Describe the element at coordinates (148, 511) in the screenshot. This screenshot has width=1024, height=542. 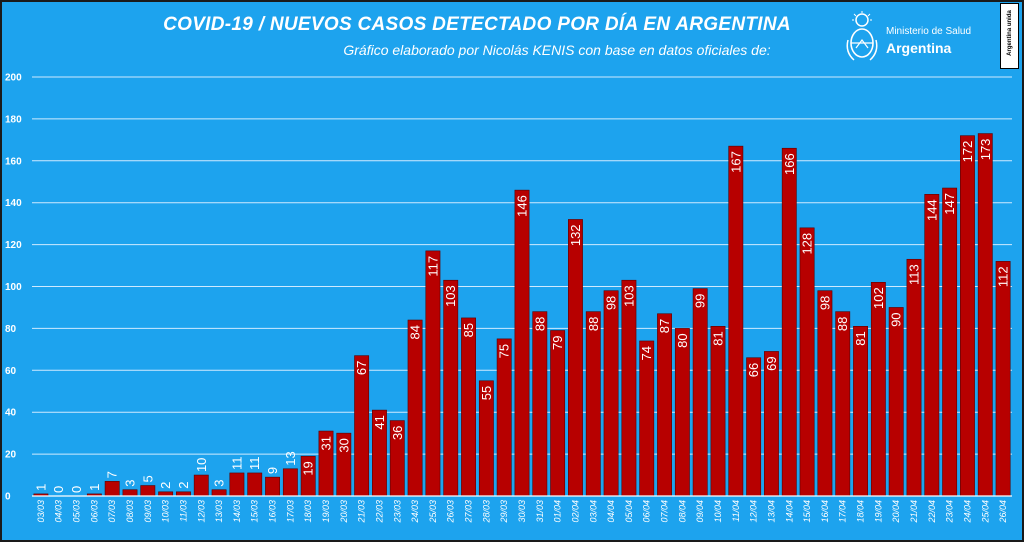
I see `x-tick-label: 09/03` at that location.